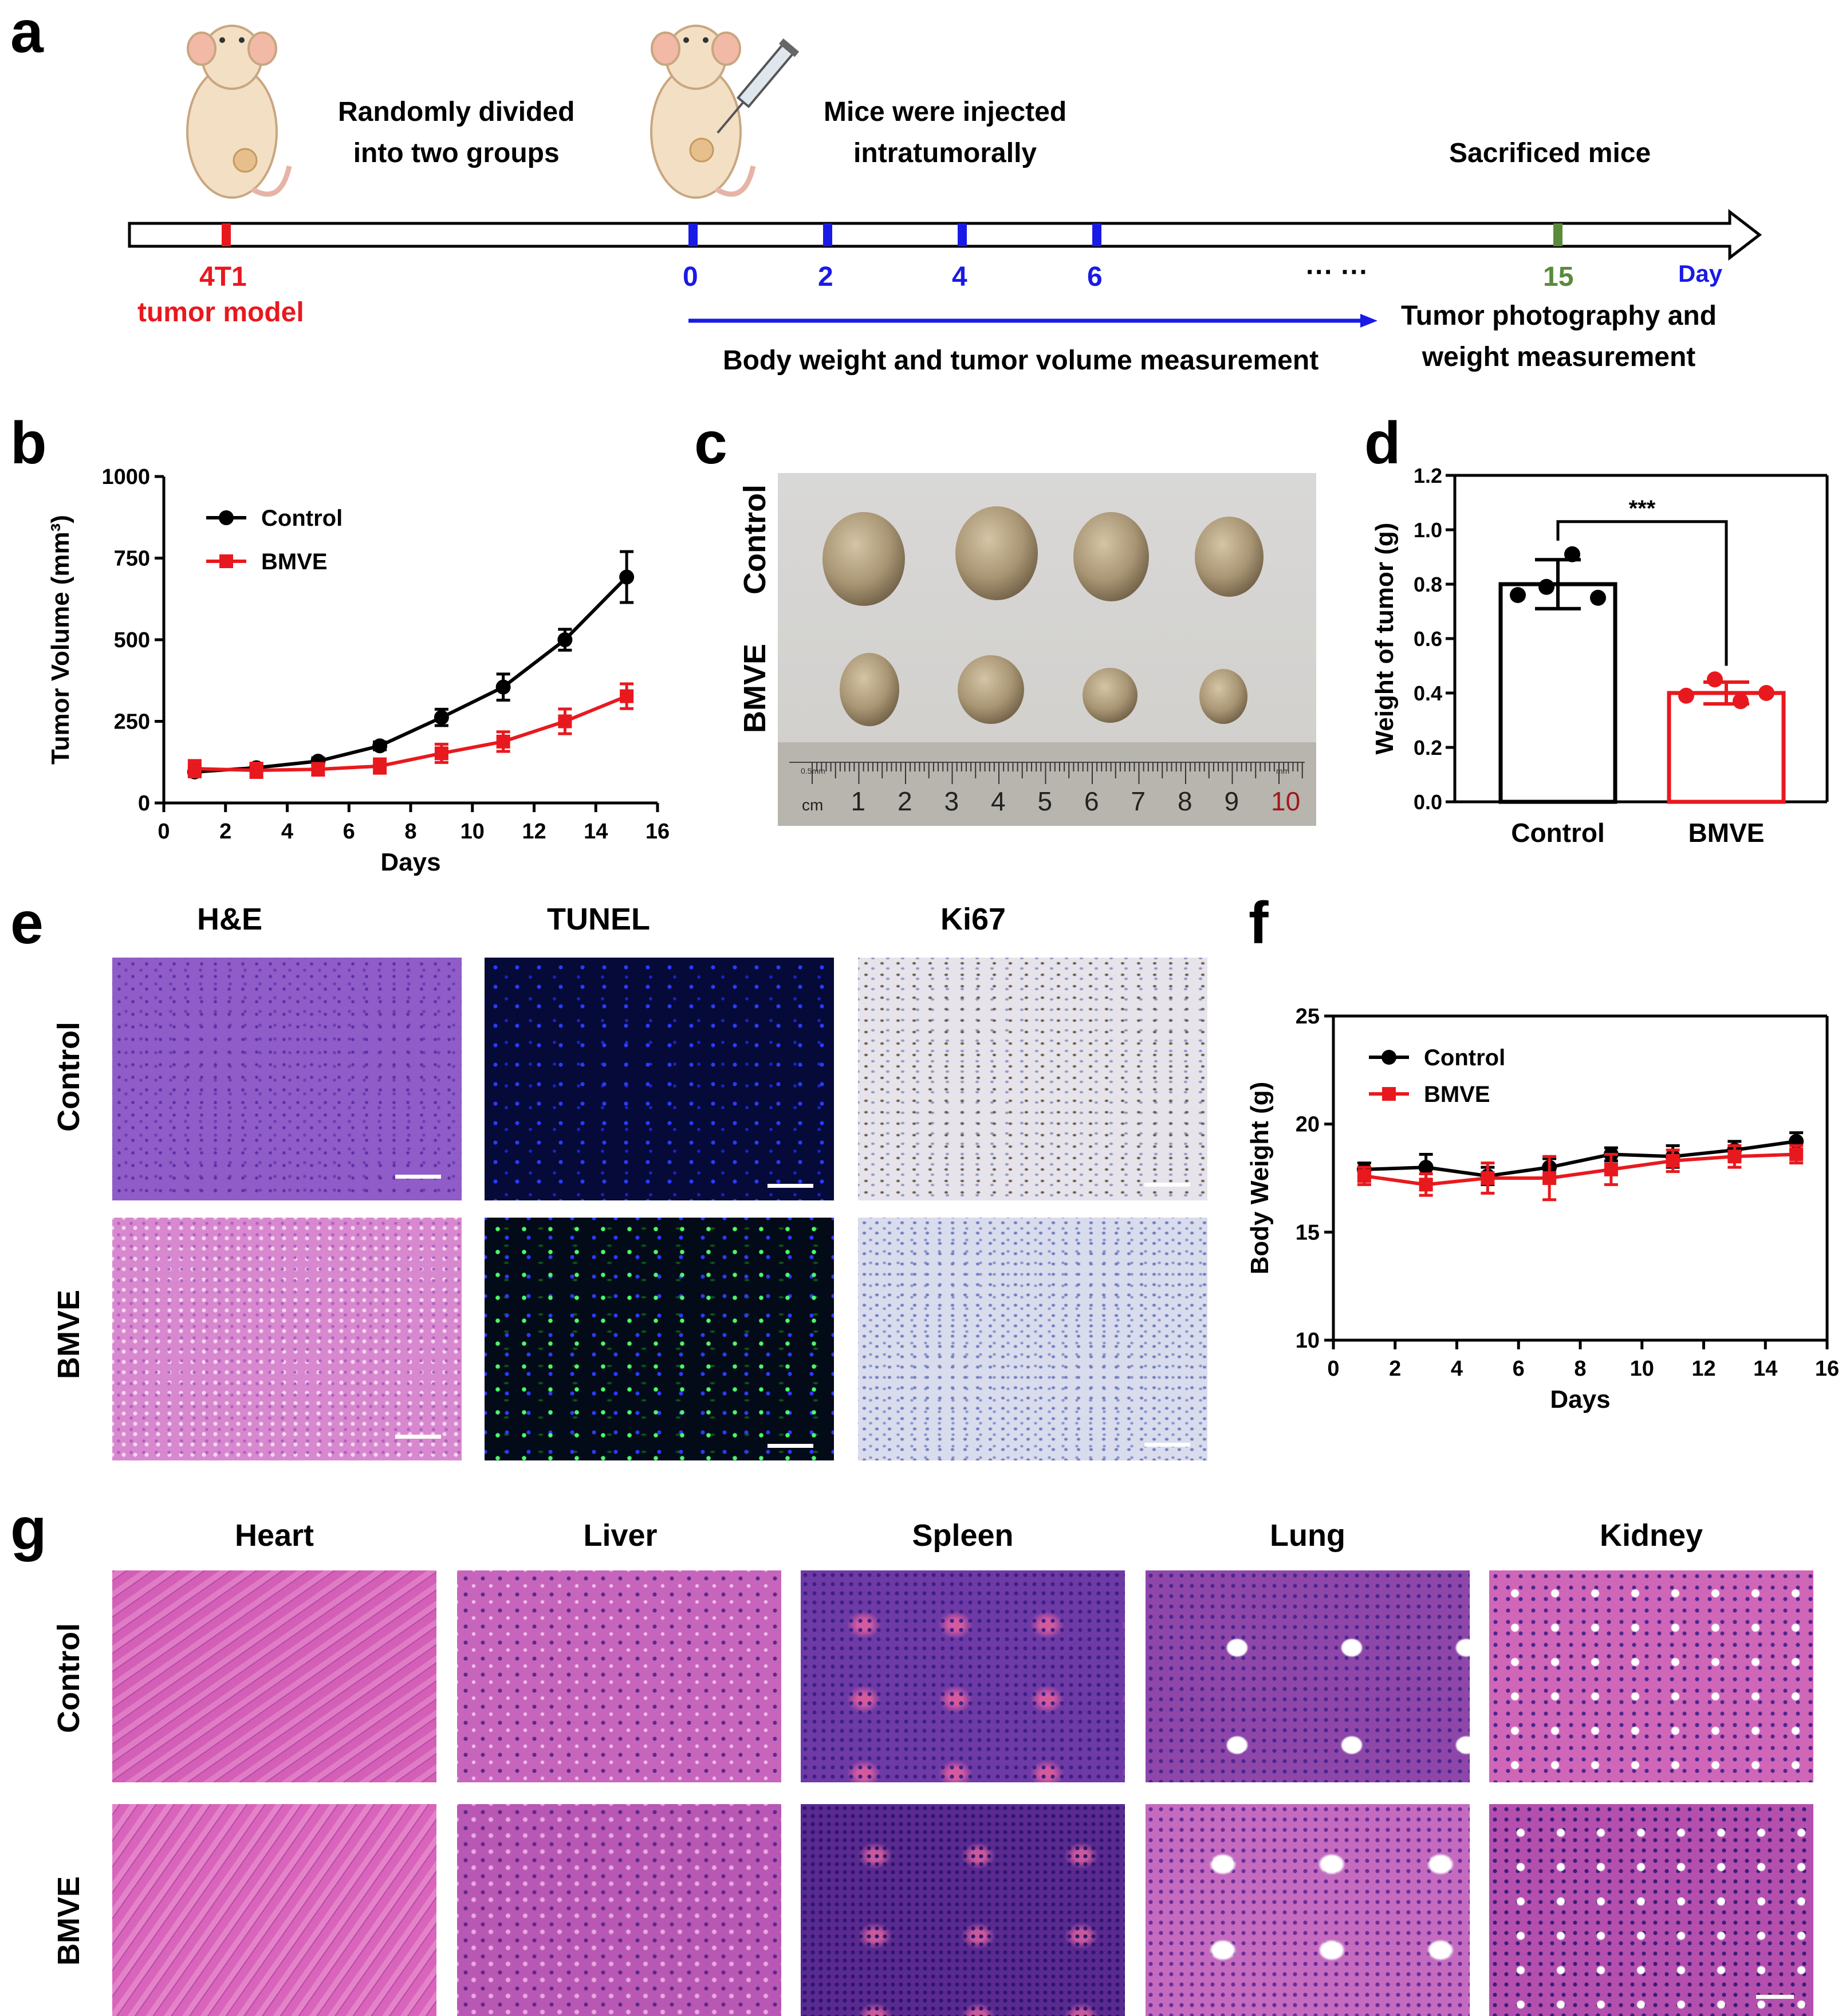 The width and height of the screenshot is (1842, 2016). I want to click on ruler-unit: cm, so click(813, 805).